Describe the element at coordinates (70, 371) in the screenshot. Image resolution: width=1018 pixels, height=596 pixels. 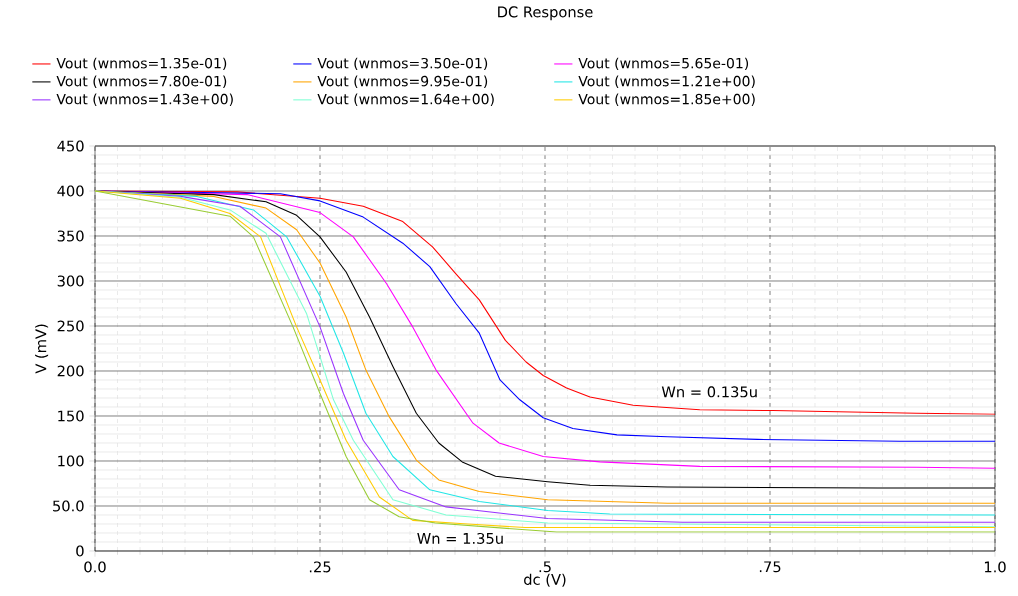
I see `y-tick-label: 200` at that location.